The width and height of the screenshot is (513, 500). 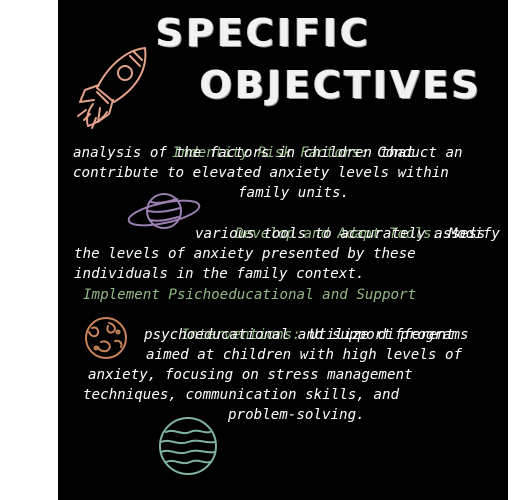 I want to click on objective-3-line-5: techniques, communication skills, and, so click(x=241, y=395).